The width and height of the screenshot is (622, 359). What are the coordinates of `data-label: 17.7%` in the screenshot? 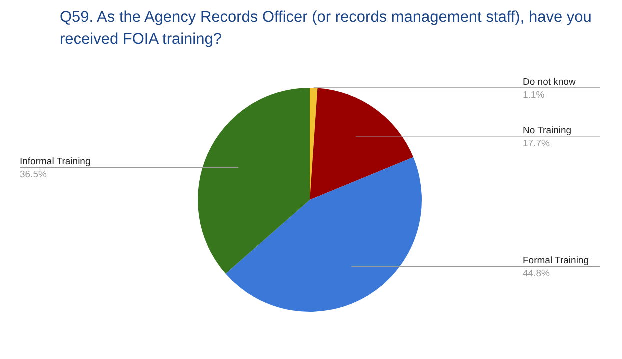 It's located at (536, 144).